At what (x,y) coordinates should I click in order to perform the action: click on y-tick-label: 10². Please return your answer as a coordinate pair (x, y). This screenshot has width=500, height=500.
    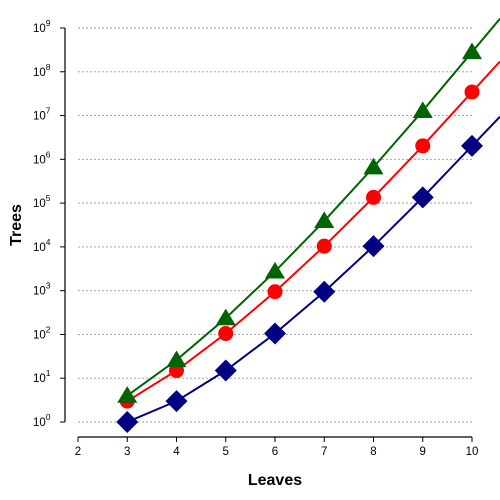
    Looking at the image, I should click on (42, 332).